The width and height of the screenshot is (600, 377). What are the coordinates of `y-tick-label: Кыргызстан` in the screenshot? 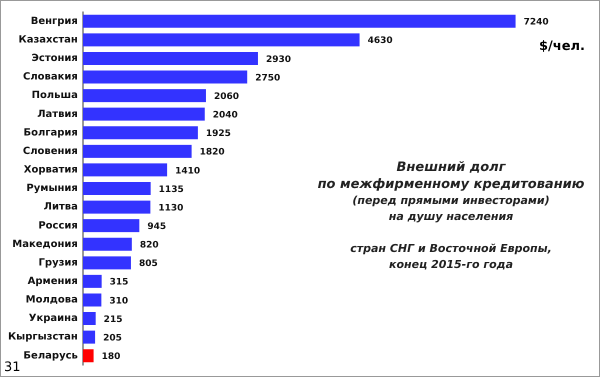 It's located at (43, 337).